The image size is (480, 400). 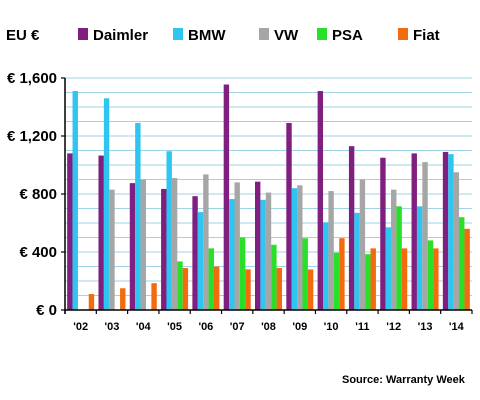 I want to click on x-tick-label: '14, so click(x=457, y=327).